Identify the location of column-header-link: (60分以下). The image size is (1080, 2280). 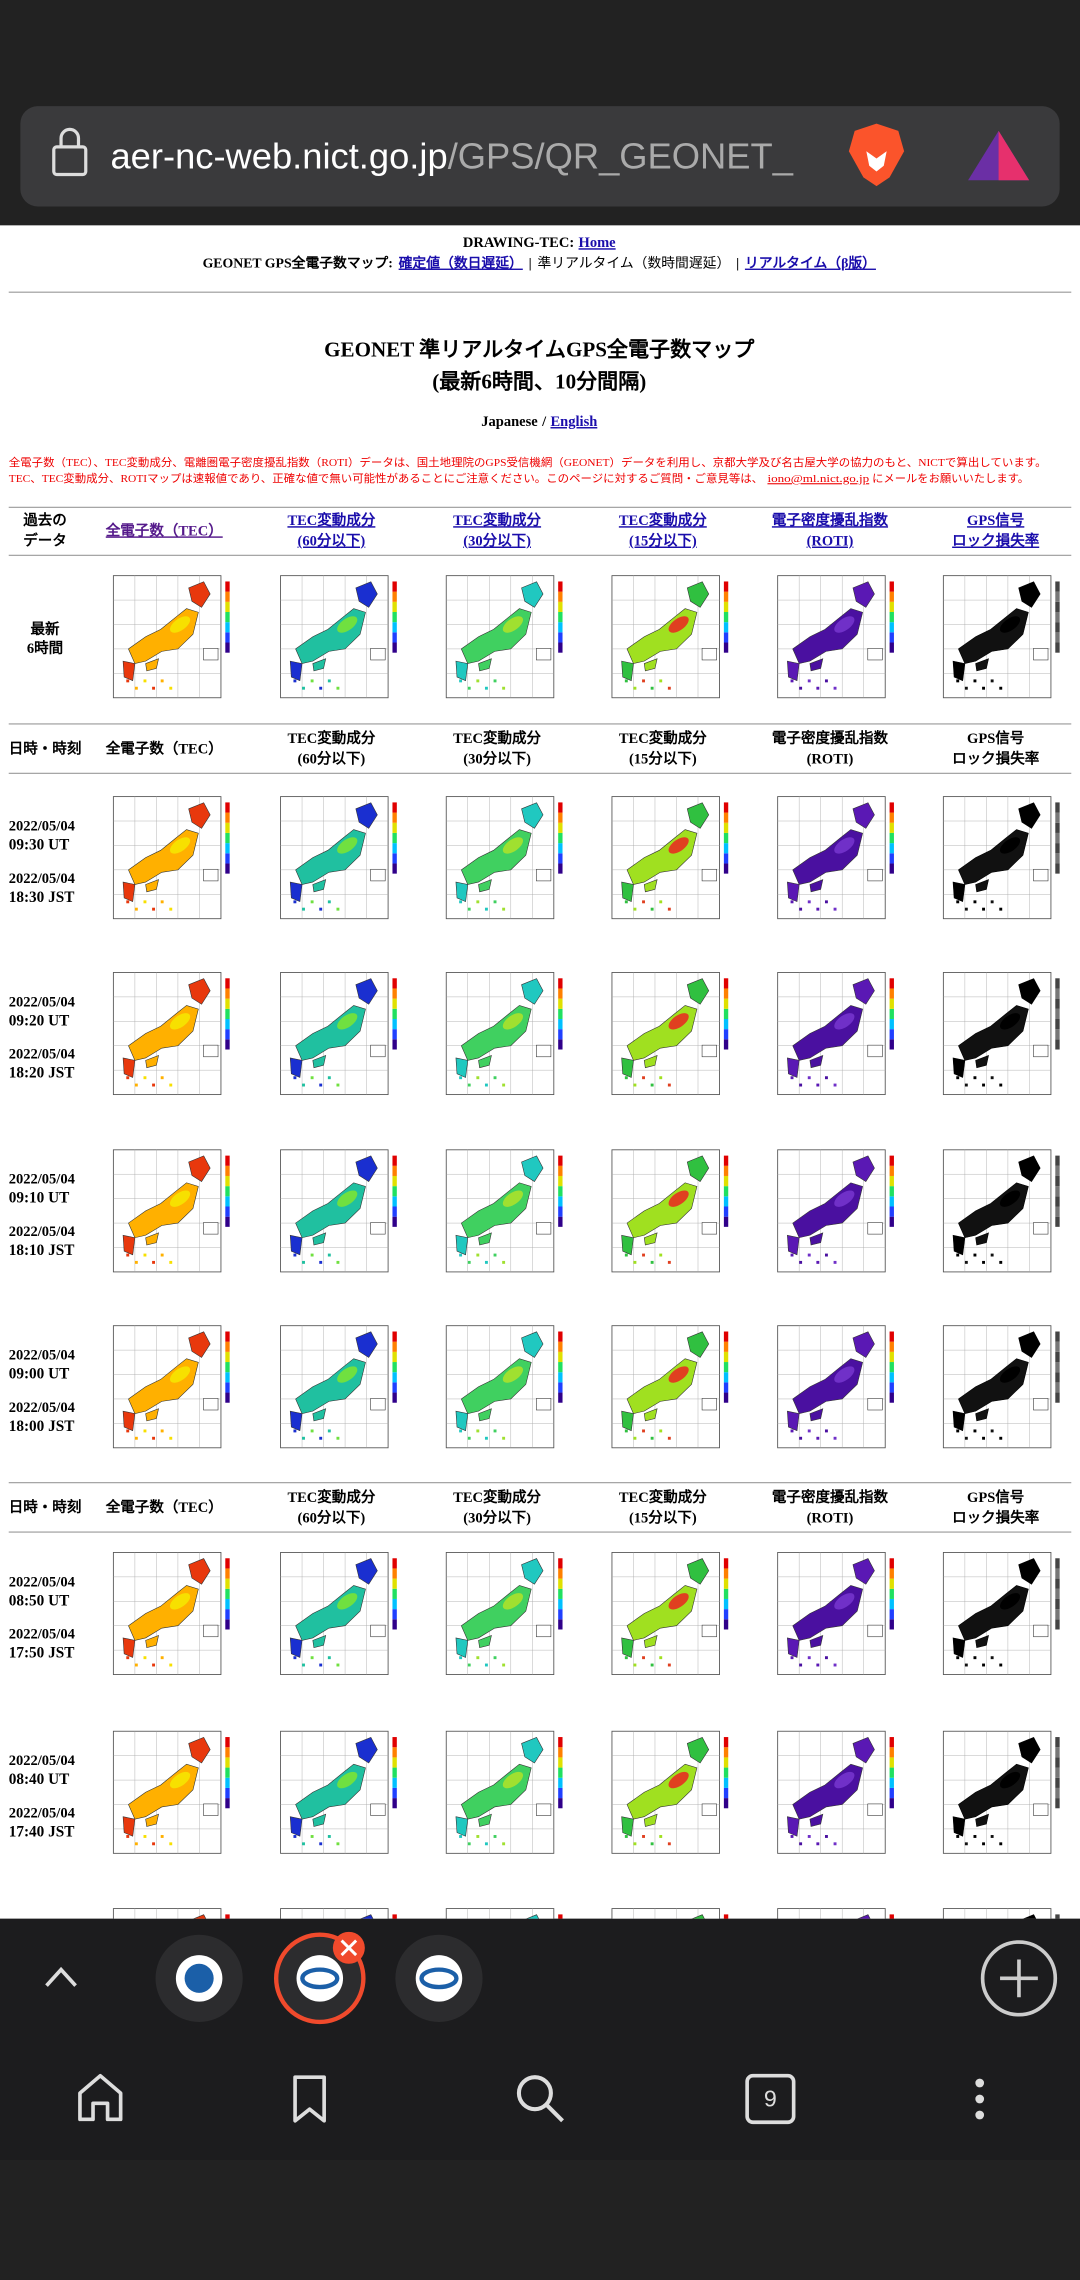
(332, 541).